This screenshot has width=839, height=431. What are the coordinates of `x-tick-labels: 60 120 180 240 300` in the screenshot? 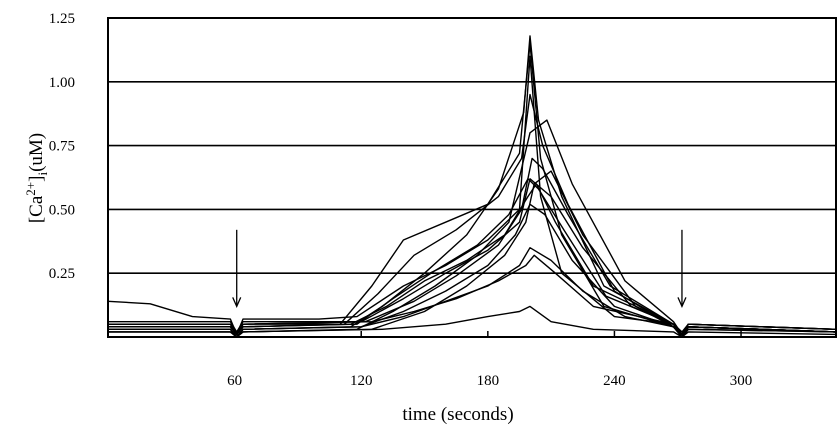 It's located at (489, 360).